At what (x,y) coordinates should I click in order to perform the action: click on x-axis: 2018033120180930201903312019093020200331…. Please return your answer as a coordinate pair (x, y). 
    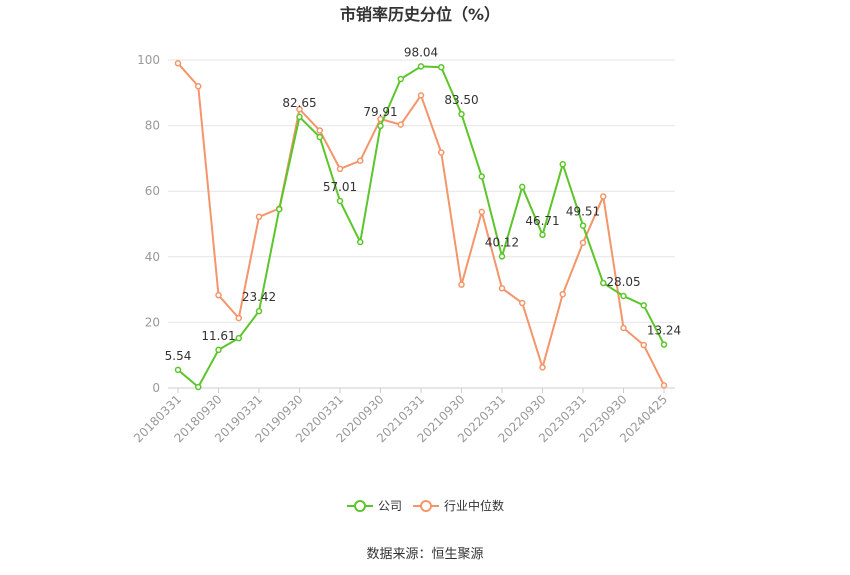
    Looking at the image, I should click on (400, 416).